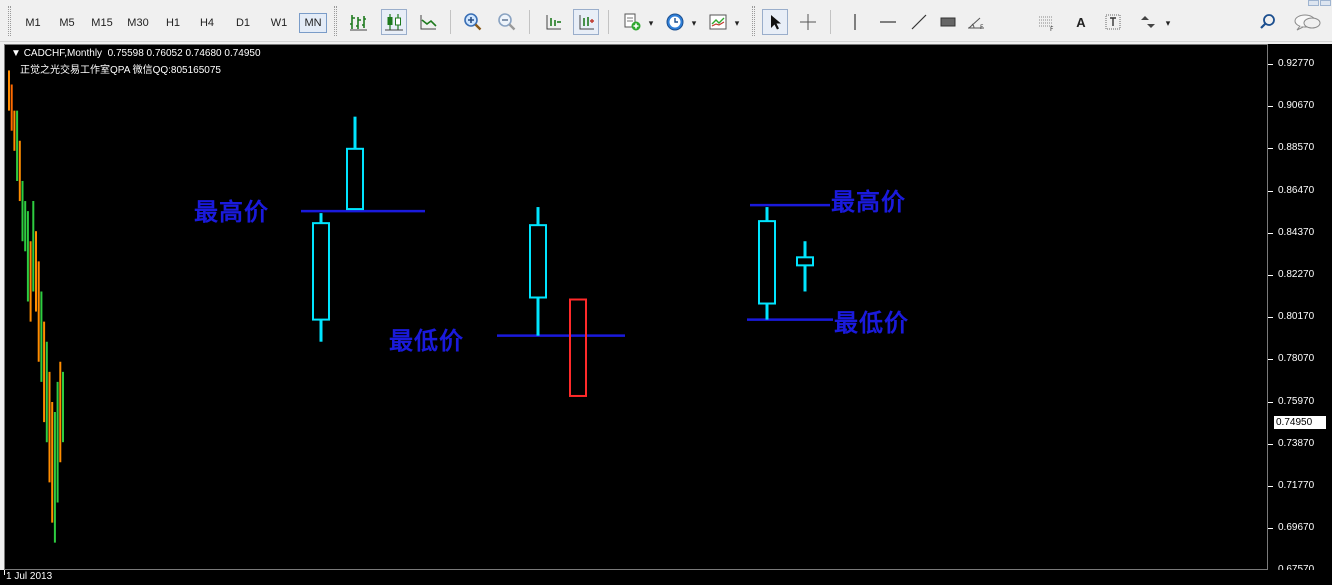 This screenshot has width=1332, height=585. Describe the element at coordinates (29, 576) in the screenshot. I see `date-label: 1 Jul 2013` at that location.